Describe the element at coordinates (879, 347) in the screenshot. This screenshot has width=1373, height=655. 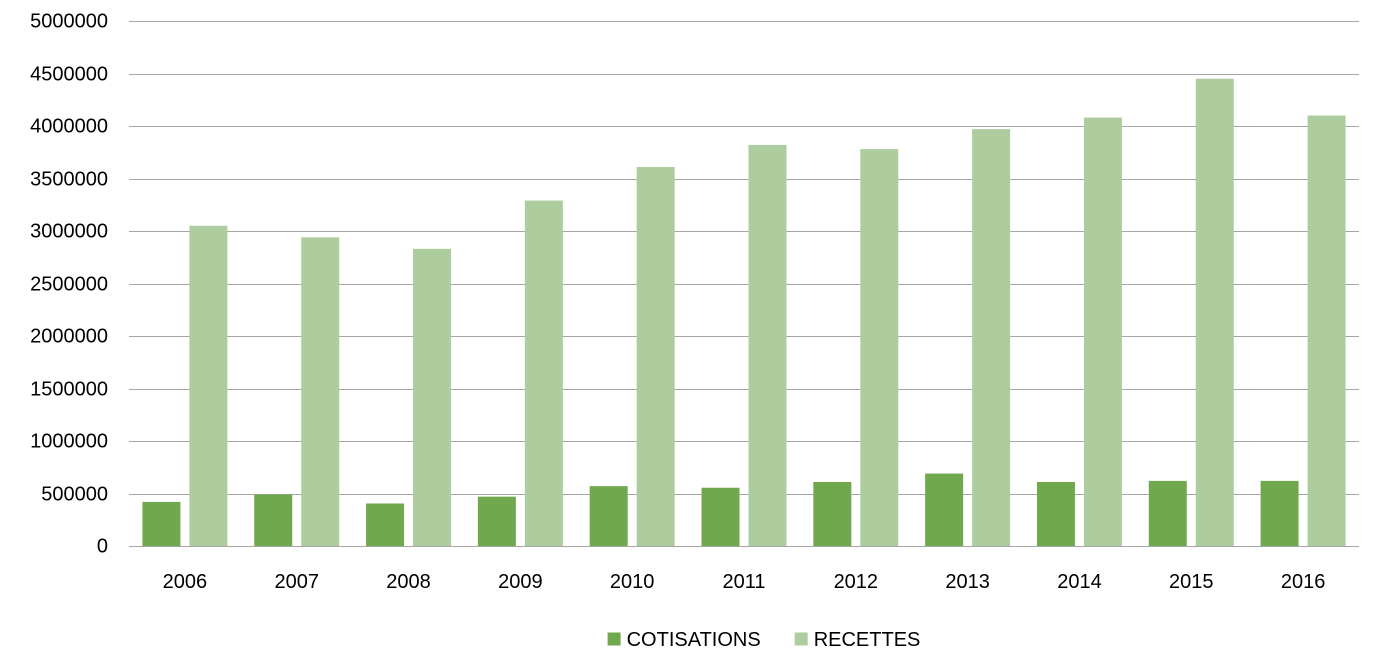
I see `bar-recettes-2012` at that location.